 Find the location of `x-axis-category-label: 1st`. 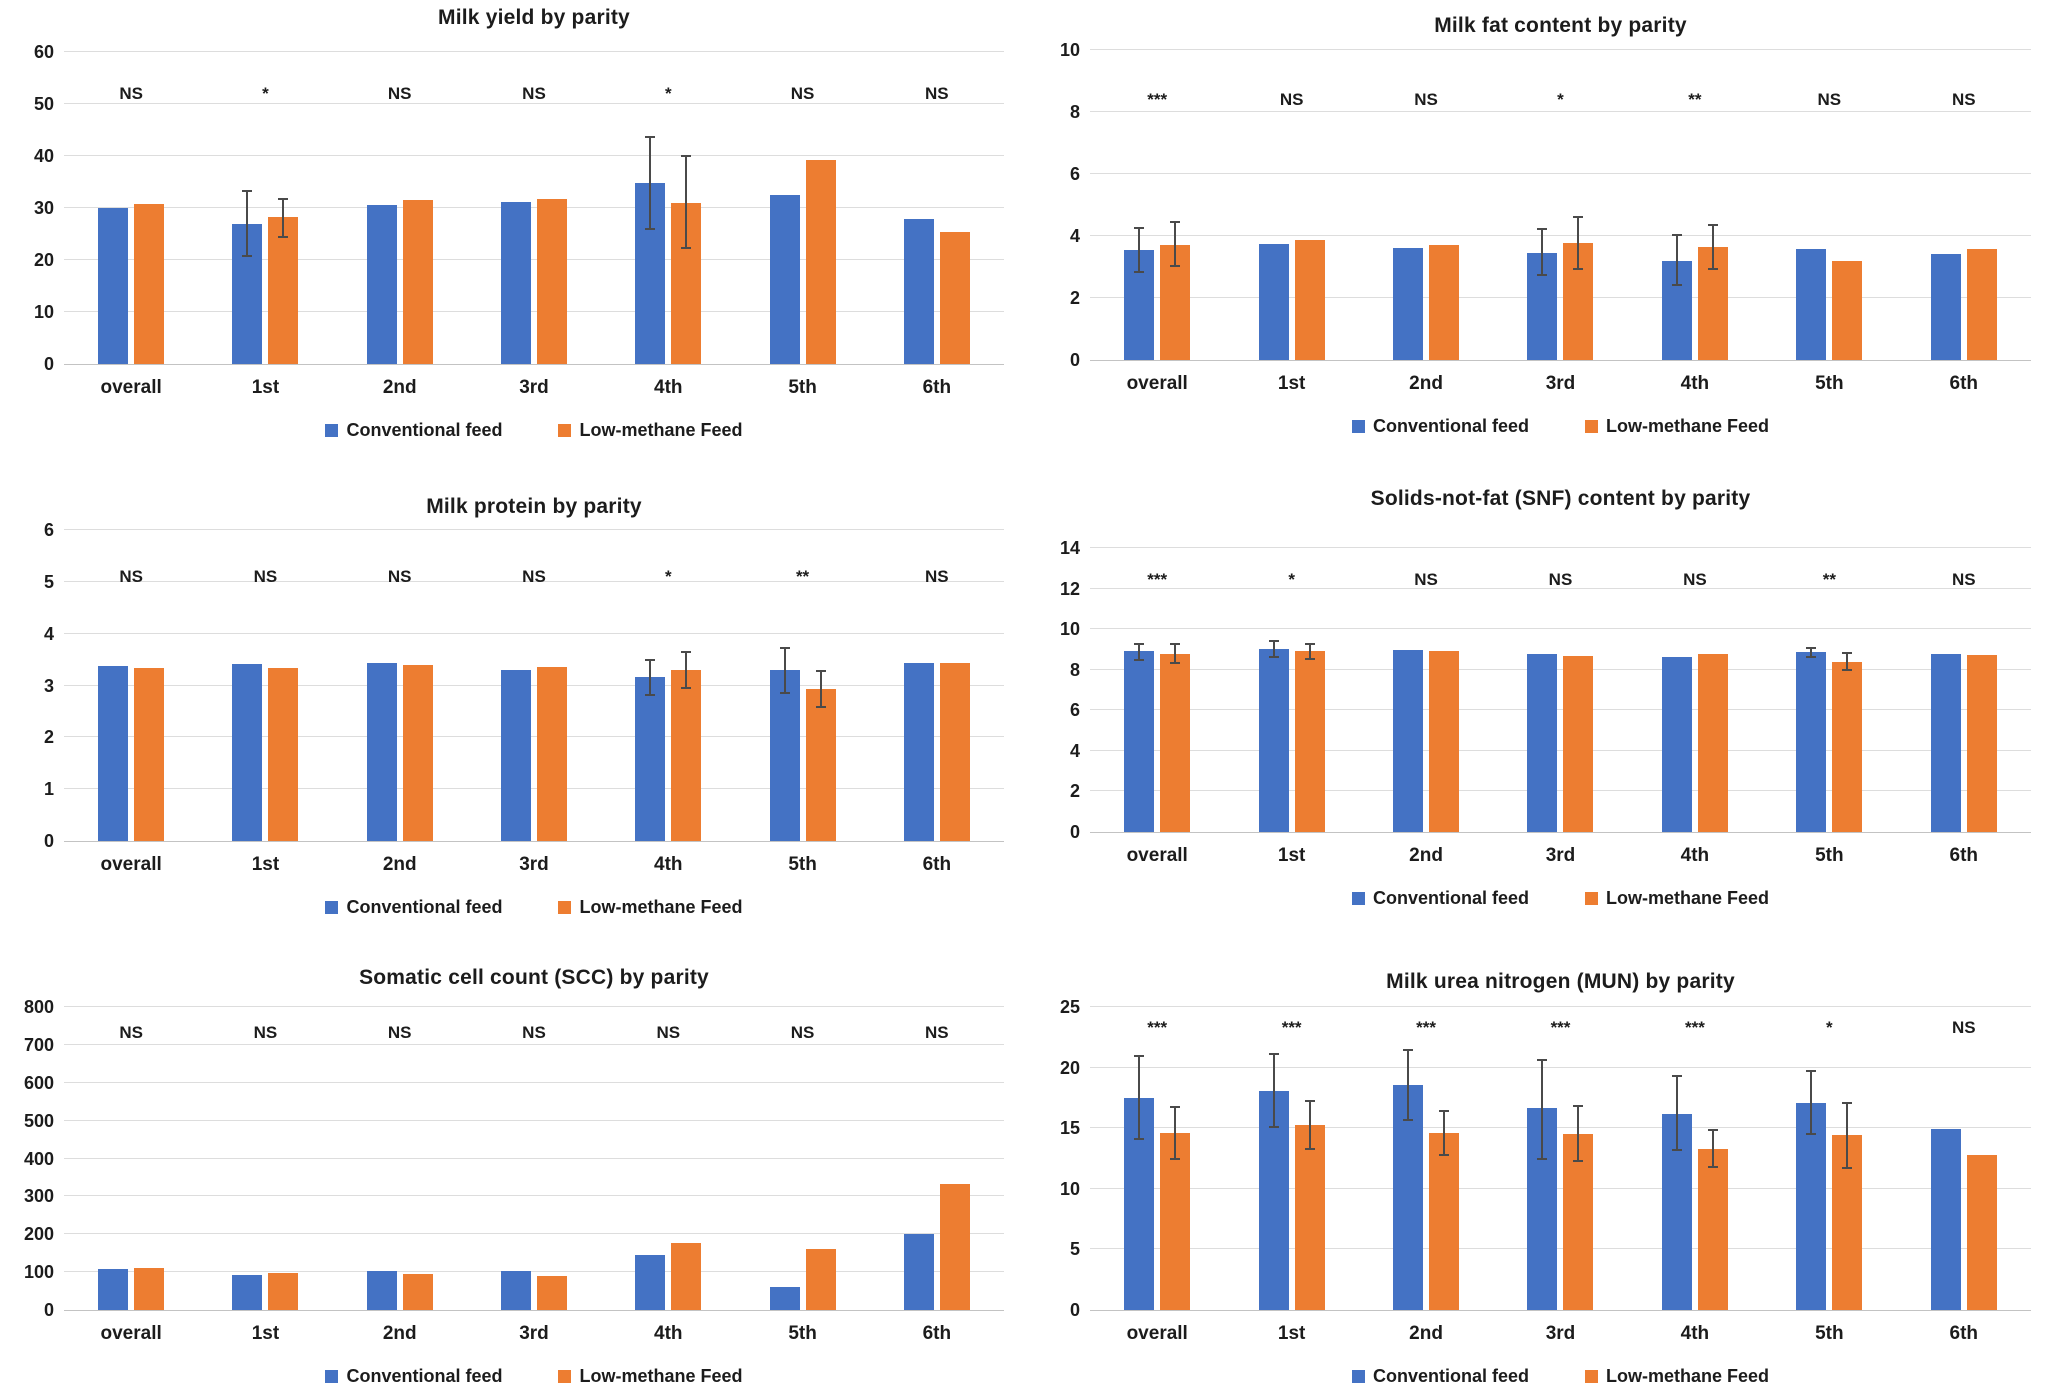

x-axis-category-label: 1st is located at coordinates (265, 387).